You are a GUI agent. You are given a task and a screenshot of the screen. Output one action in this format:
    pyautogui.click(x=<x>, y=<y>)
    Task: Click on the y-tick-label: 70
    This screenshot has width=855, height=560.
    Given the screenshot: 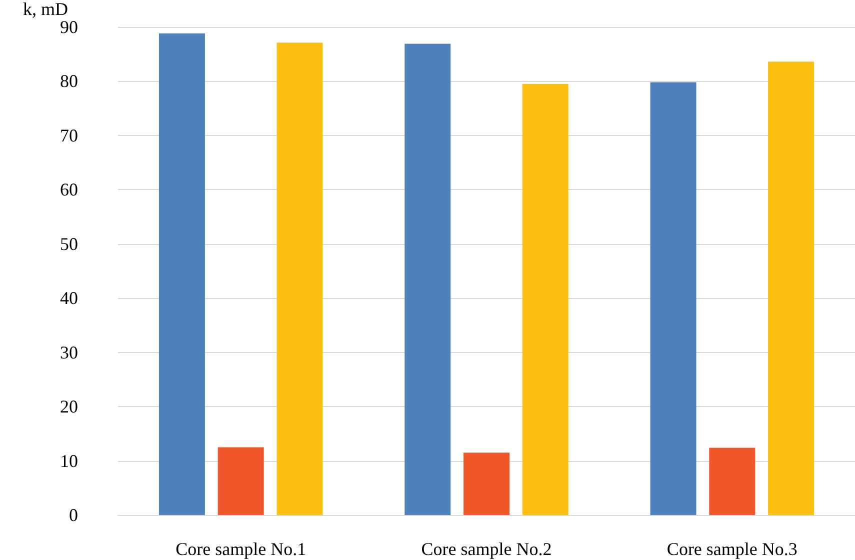 What is the action you would take?
    pyautogui.click(x=69, y=135)
    